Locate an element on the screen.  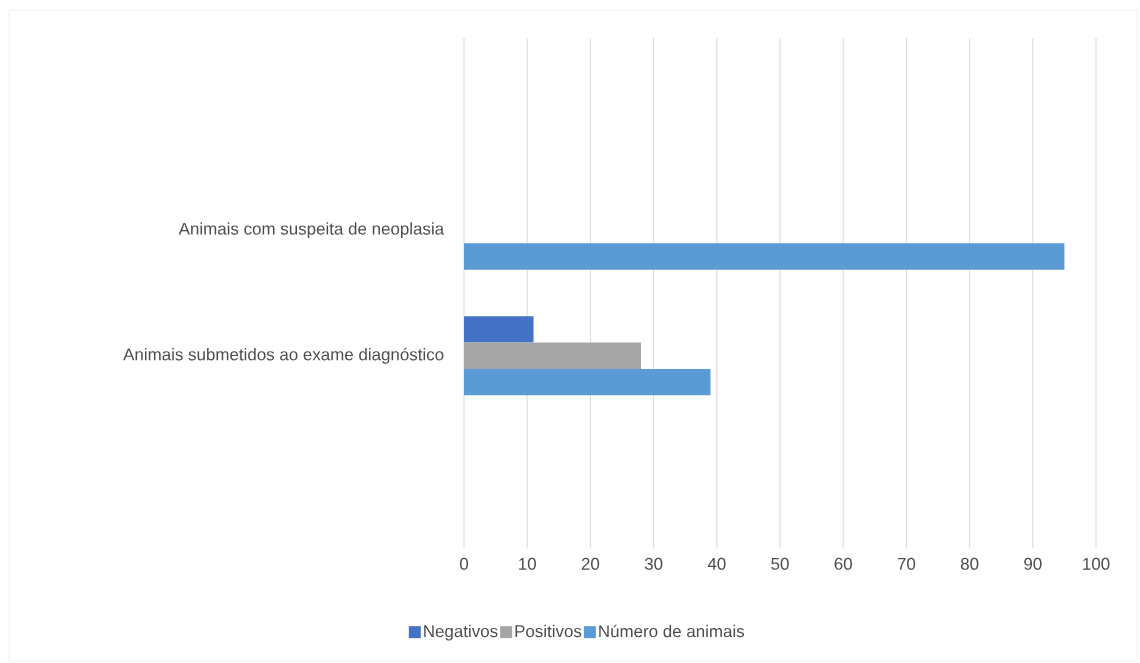
x-tick-label: 40 is located at coordinates (716, 563).